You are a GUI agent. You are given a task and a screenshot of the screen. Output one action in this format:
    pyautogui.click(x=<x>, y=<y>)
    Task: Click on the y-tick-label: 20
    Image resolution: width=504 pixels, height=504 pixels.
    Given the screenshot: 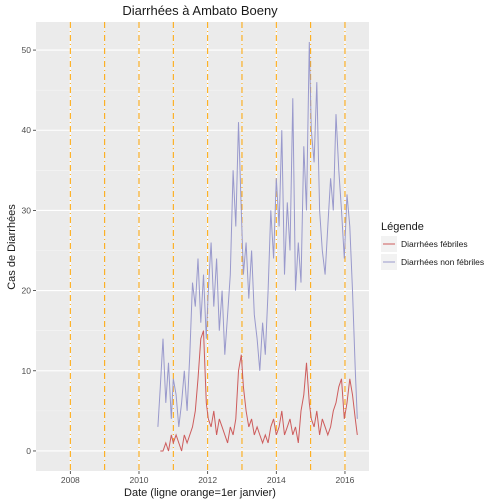 What is the action you would take?
    pyautogui.click(x=27, y=291)
    